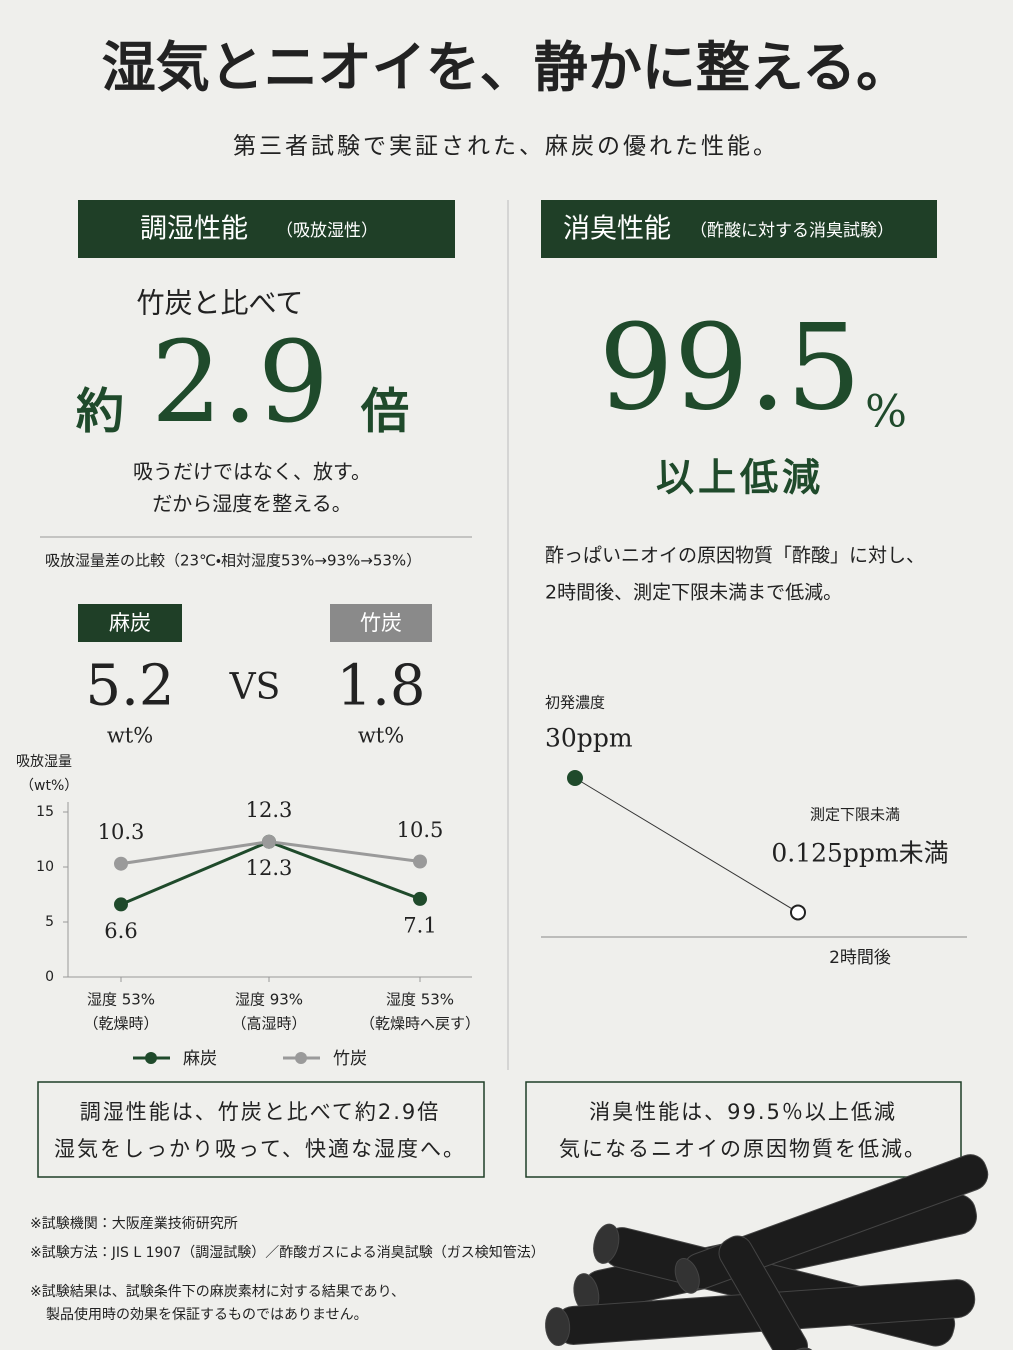 This screenshot has width=1013, height=1350. What do you see at coordinates (886, 412) in the screenshot?
I see `rate-unit: %` at bounding box center [886, 412].